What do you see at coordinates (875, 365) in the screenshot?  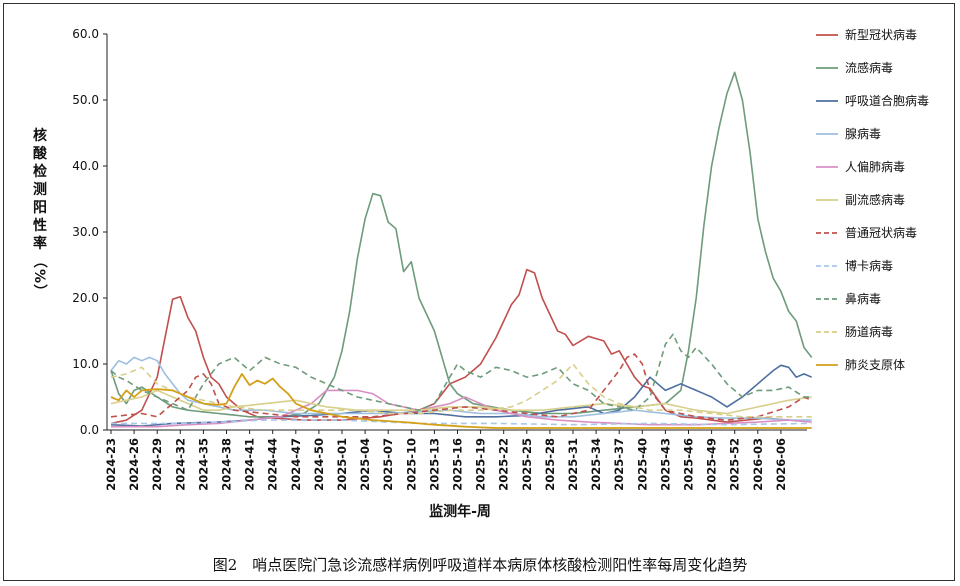 I see `legend-label: 肺炎支原体` at bounding box center [875, 365].